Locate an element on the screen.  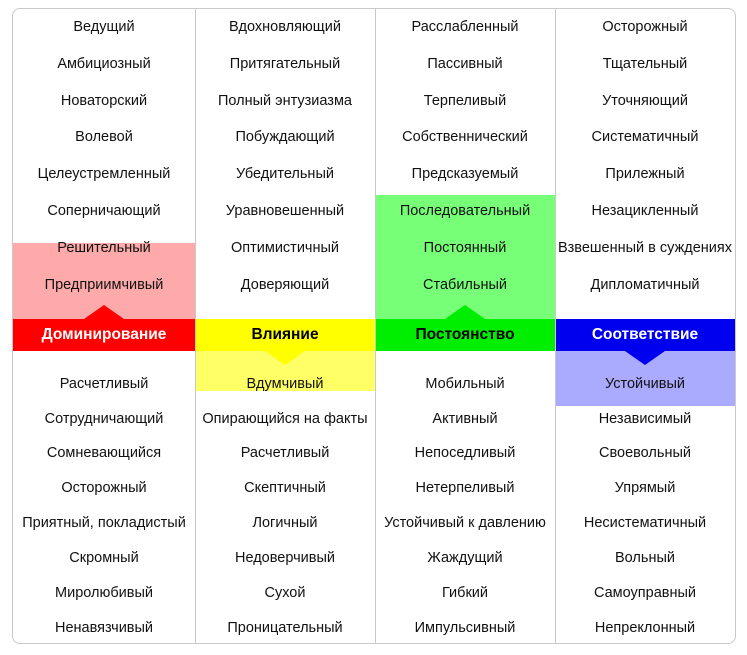
compliance-bottom-trait: Несистематичный is located at coordinates (645, 523).